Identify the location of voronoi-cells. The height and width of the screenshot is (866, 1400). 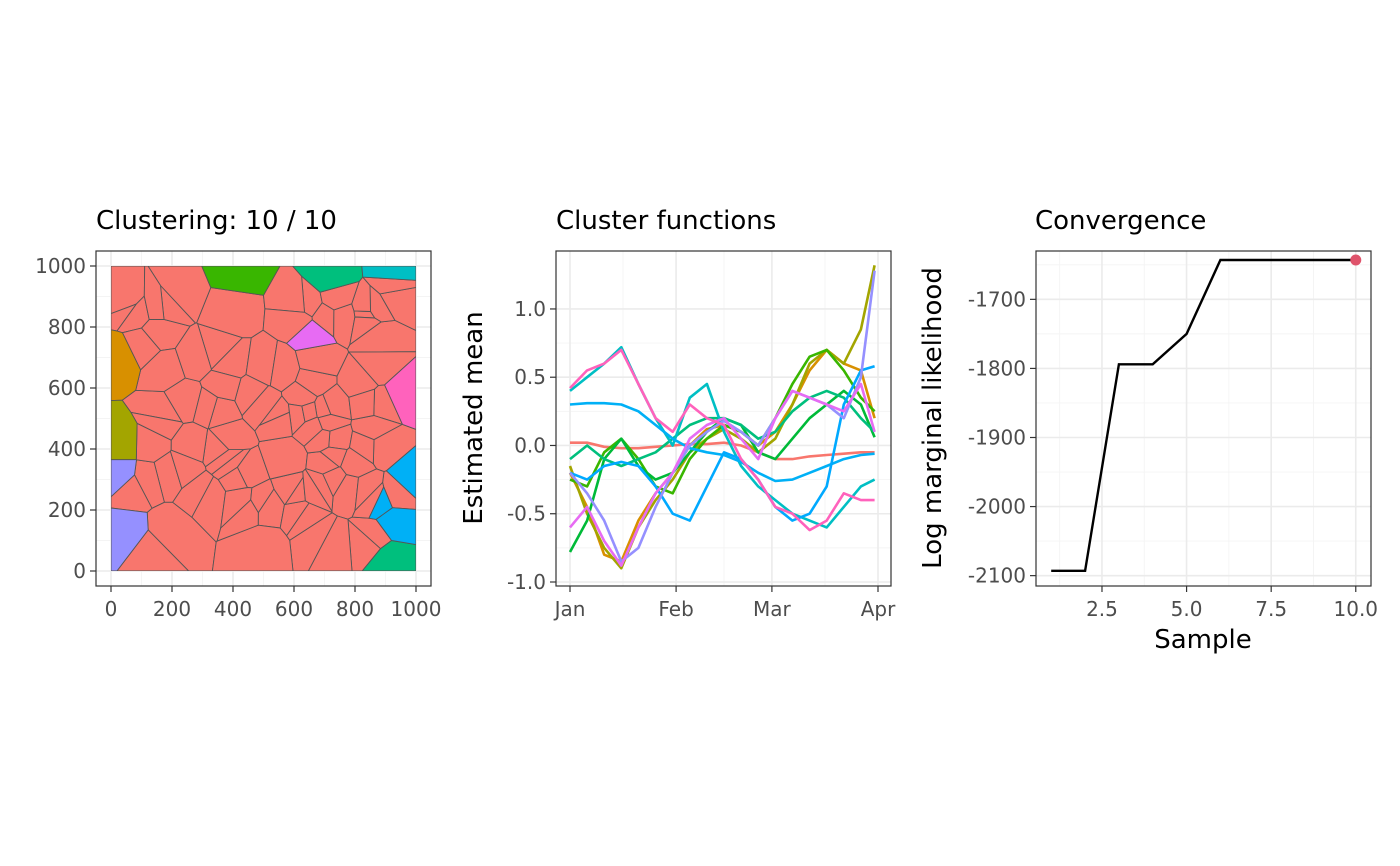
(263, 418).